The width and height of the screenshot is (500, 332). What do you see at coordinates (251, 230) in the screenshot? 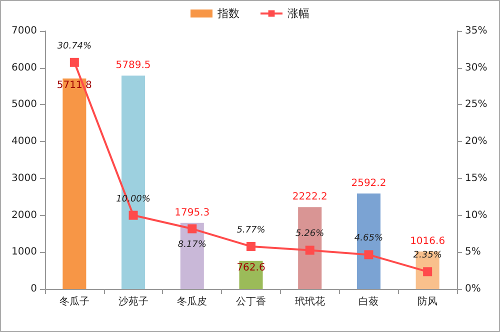
I see `data-label: 5.77%` at bounding box center [251, 230].